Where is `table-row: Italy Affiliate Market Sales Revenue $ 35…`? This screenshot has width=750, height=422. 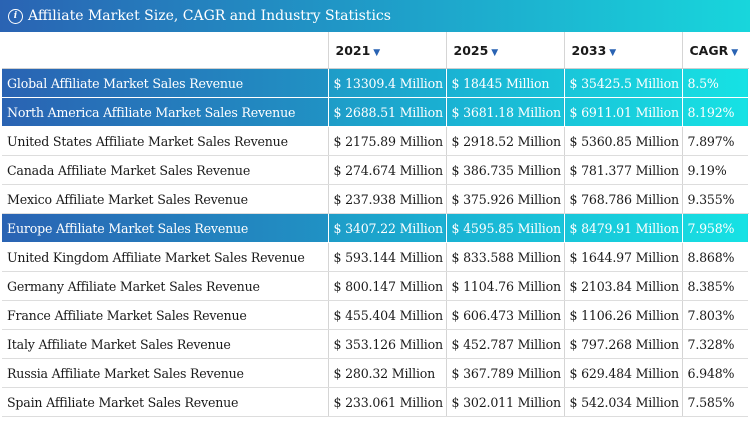
table-row: Italy Affiliate Market Sales Revenue $ 35… is located at coordinates (375, 344).